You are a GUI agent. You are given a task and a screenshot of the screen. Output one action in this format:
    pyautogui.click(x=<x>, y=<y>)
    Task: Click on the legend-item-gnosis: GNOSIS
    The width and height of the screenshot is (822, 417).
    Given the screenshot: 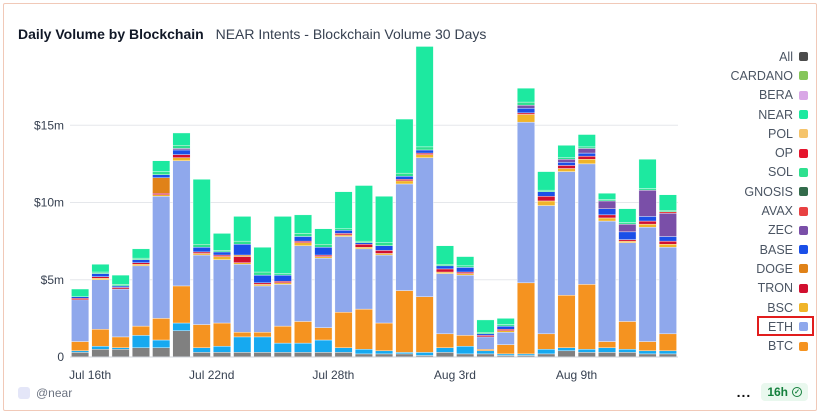 What is the action you would take?
    pyautogui.click(x=738, y=191)
    